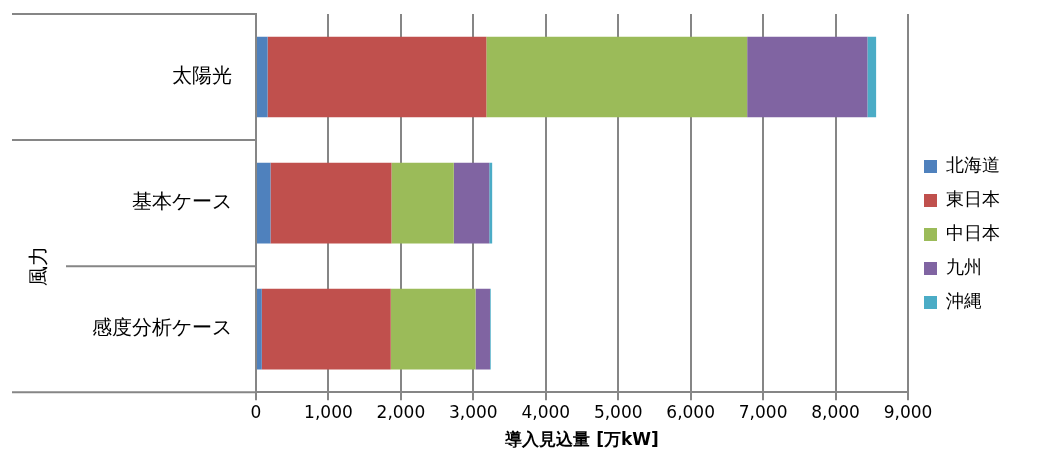 Image resolution: width=1037 pixels, height=459 pixels. I want to click on y-tick-label: 太陽光, so click(202, 75).